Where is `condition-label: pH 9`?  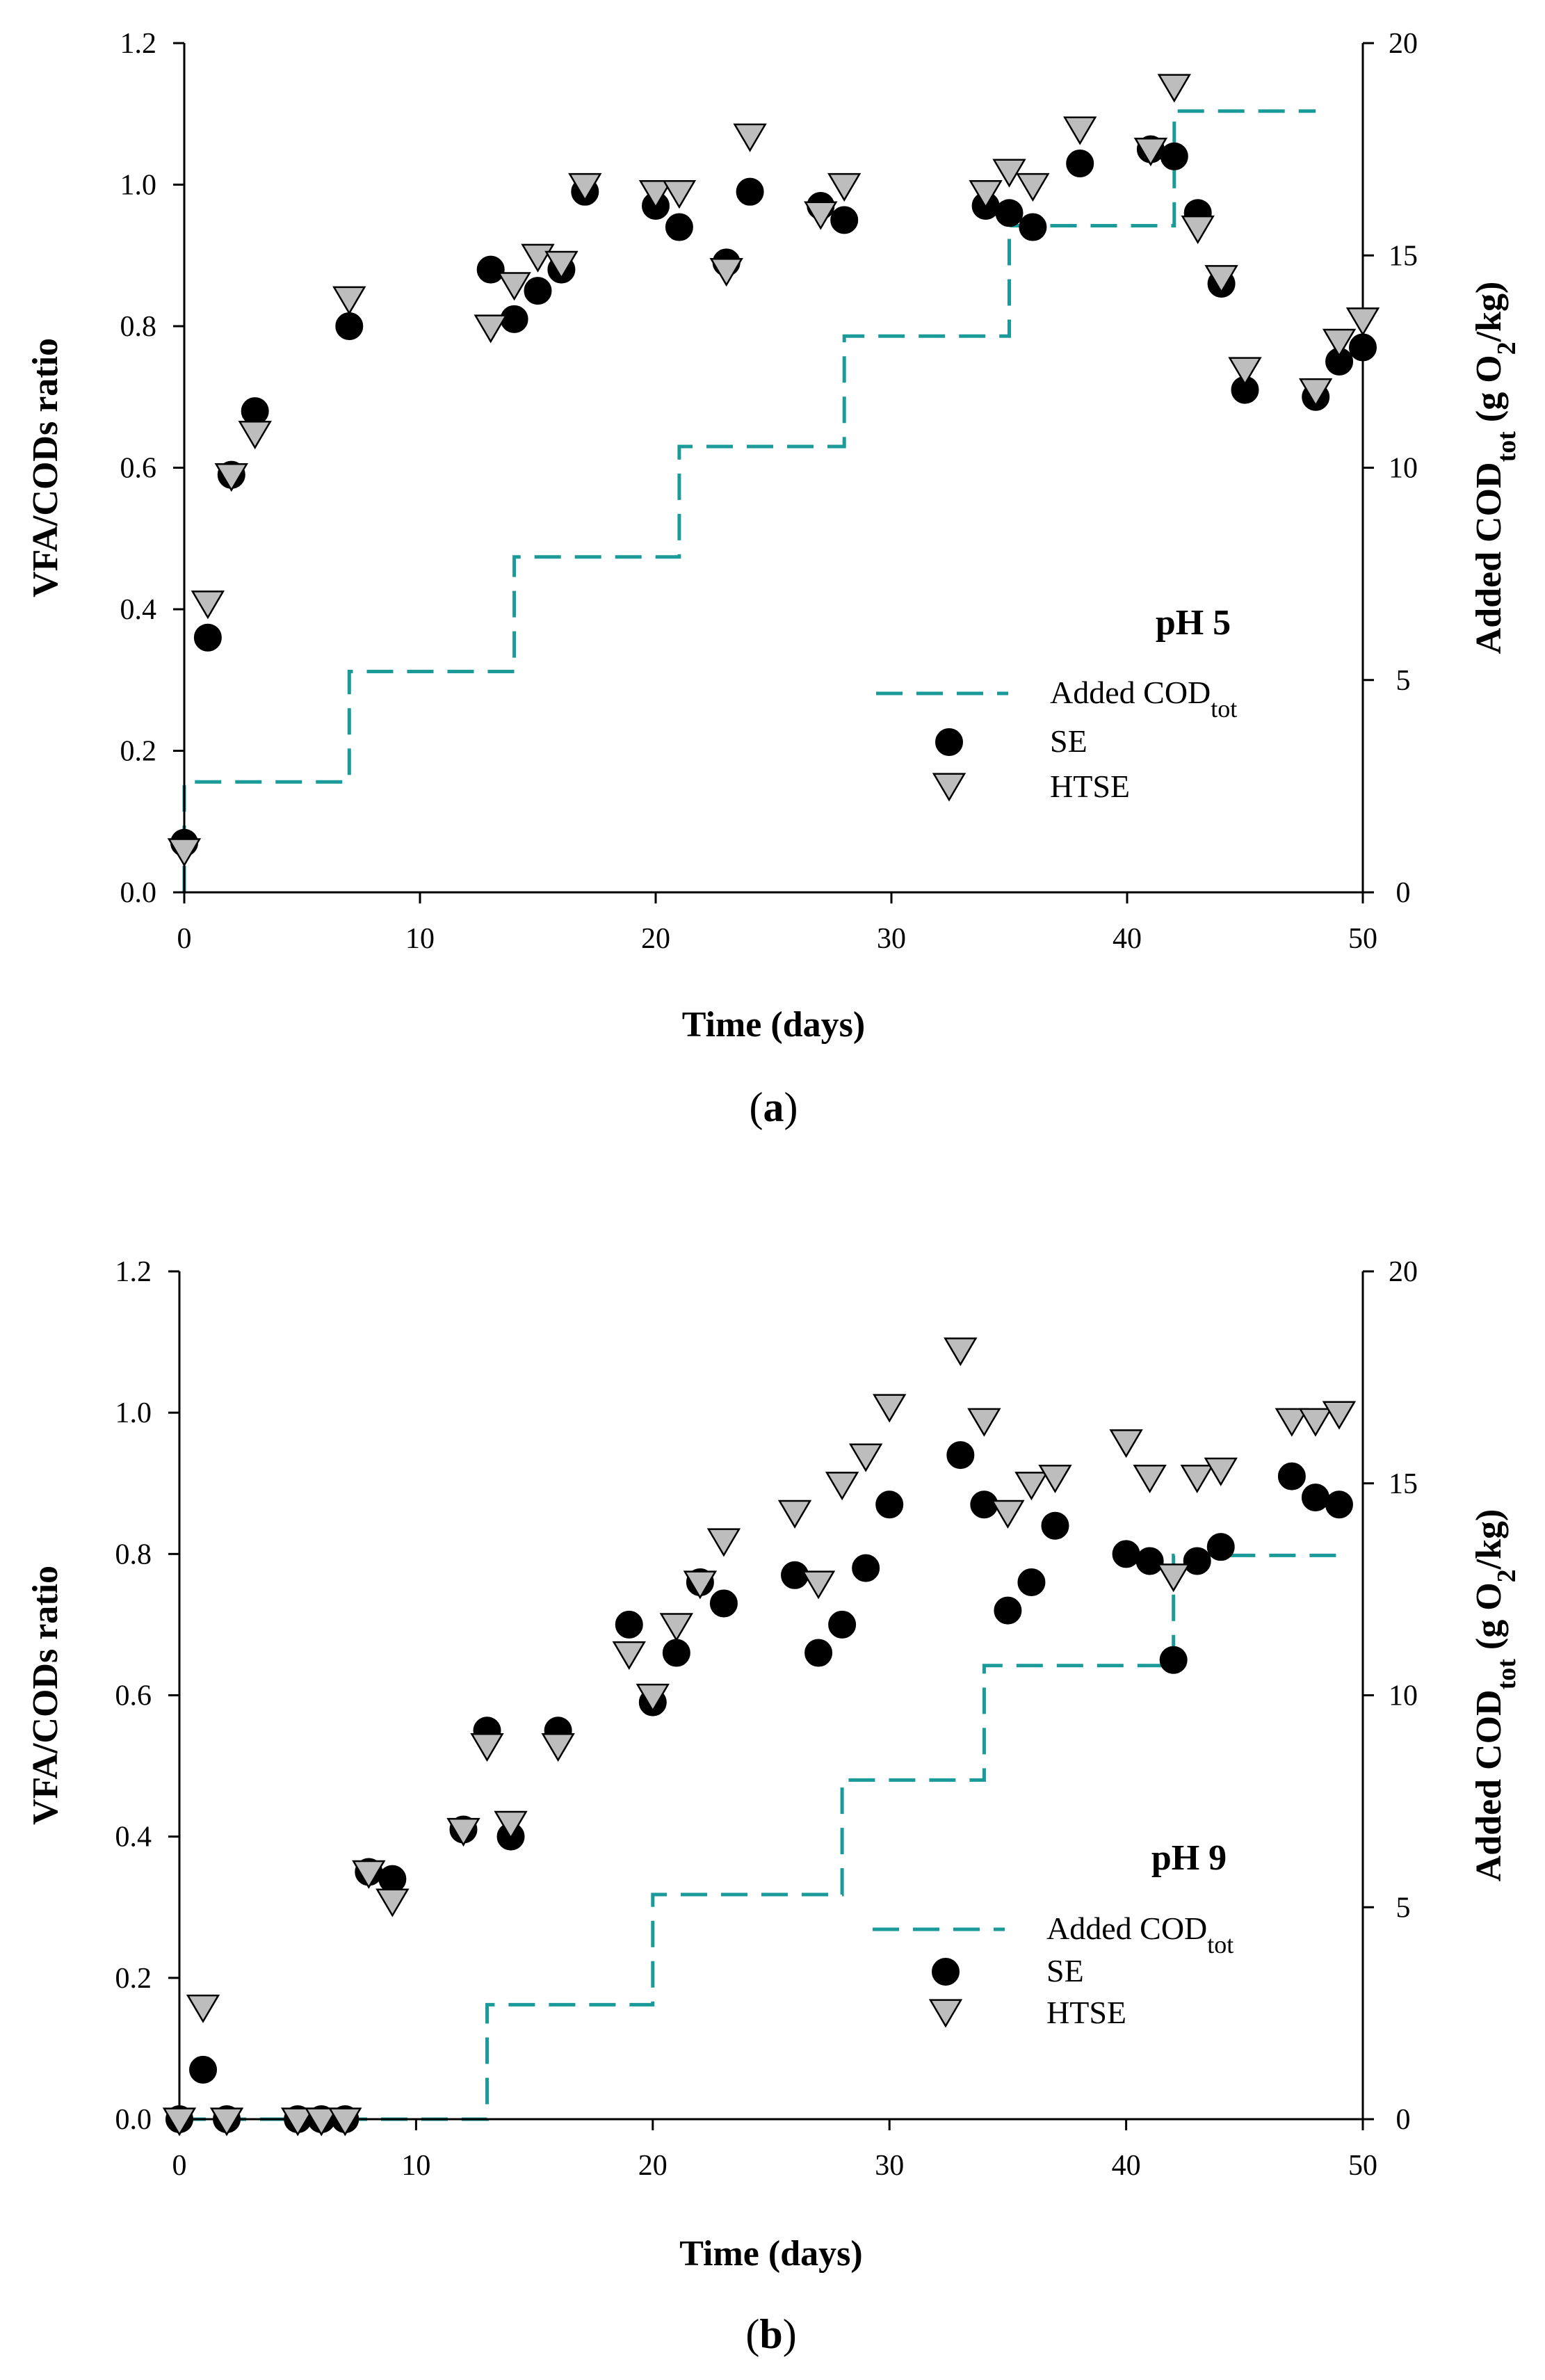 condition-label: pH 9 is located at coordinates (1189, 1858).